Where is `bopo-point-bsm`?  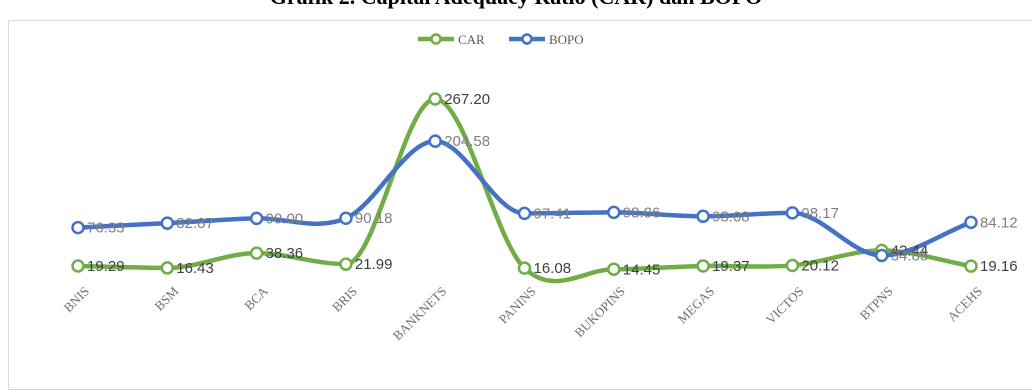 bopo-point-bsm is located at coordinates (167, 223).